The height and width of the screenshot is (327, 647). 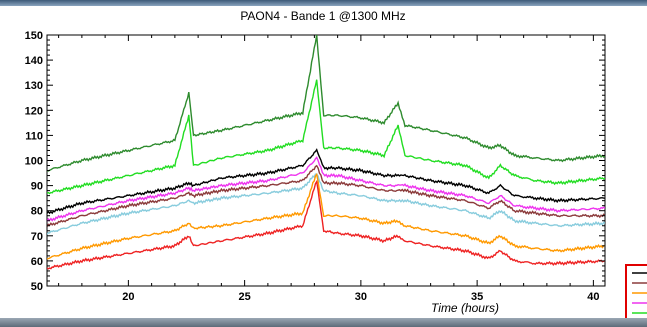 I want to click on y-tick-label: 60, so click(x=37, y=262).